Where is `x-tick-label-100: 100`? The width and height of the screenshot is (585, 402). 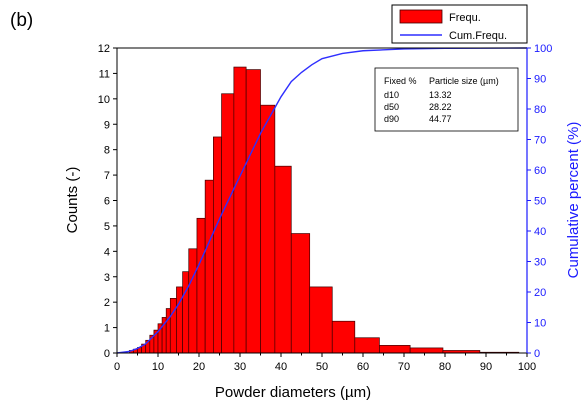
x-tick-label-100: 100 is located at coordinates (527, 367).